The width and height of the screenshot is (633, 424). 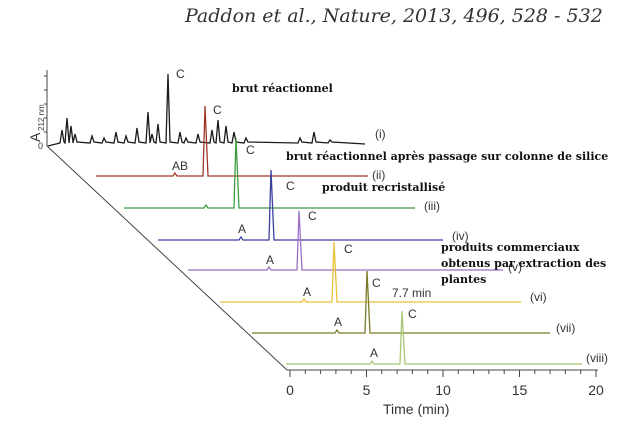 What do you see at coordinates (290, 390) in the screenshot?
I see `x-tick-label: 0` at bounding box center [290, 390].